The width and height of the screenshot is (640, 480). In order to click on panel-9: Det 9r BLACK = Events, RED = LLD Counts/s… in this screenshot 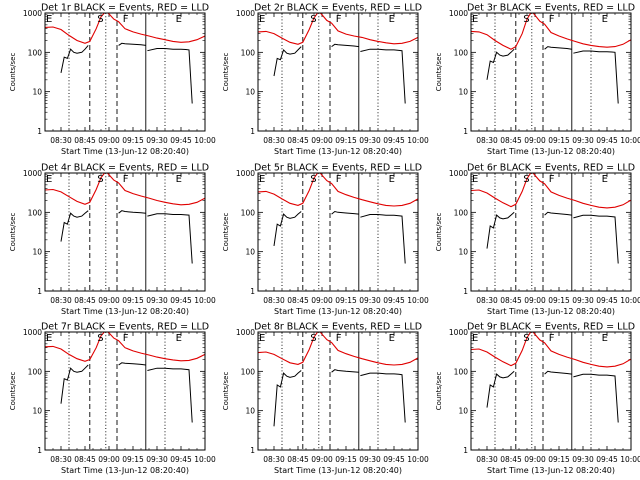, I will do `click(537, 399)`.